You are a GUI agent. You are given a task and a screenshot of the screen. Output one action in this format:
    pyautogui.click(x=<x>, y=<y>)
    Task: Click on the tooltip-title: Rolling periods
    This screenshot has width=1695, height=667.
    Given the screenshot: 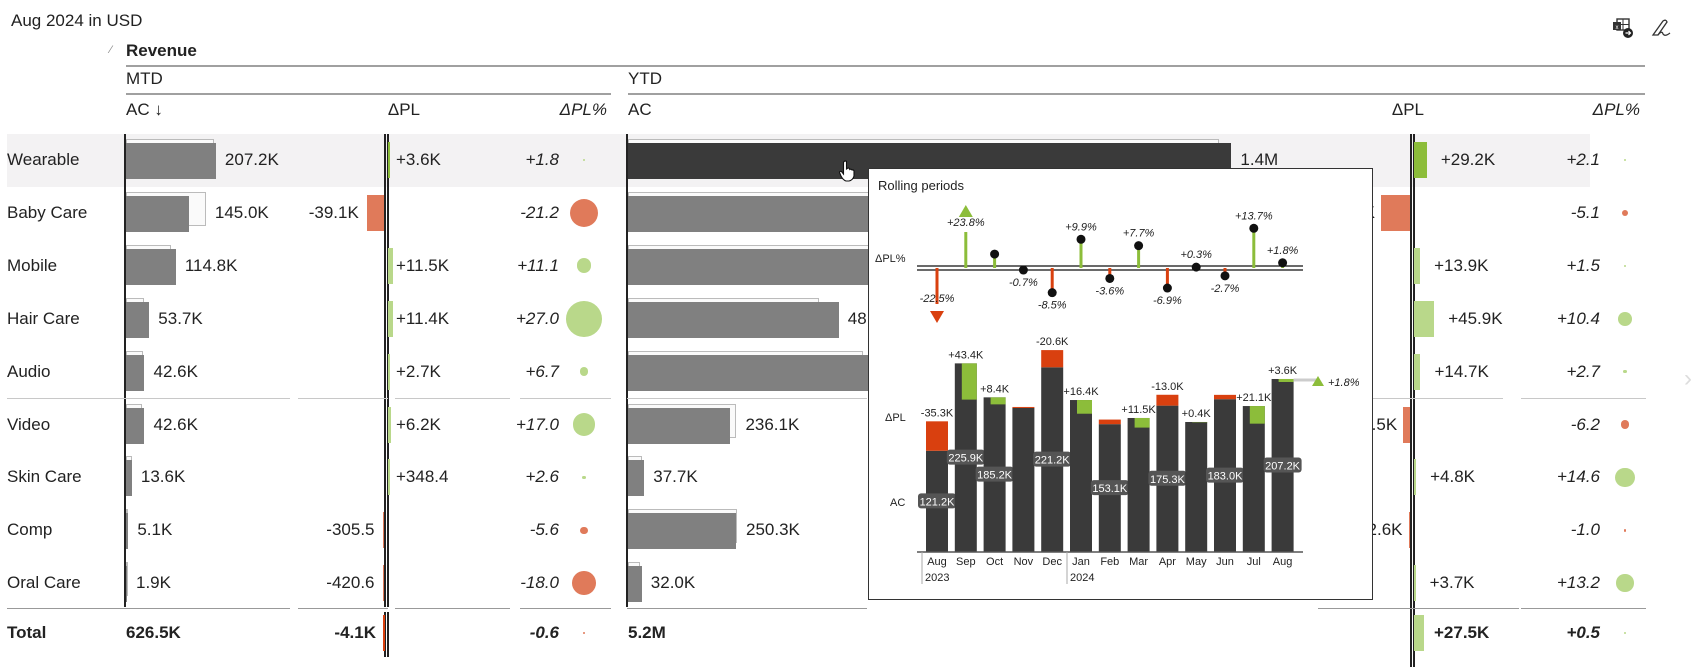 What is the action you would take?
    pyautogui.click(x=921, y=185)
    